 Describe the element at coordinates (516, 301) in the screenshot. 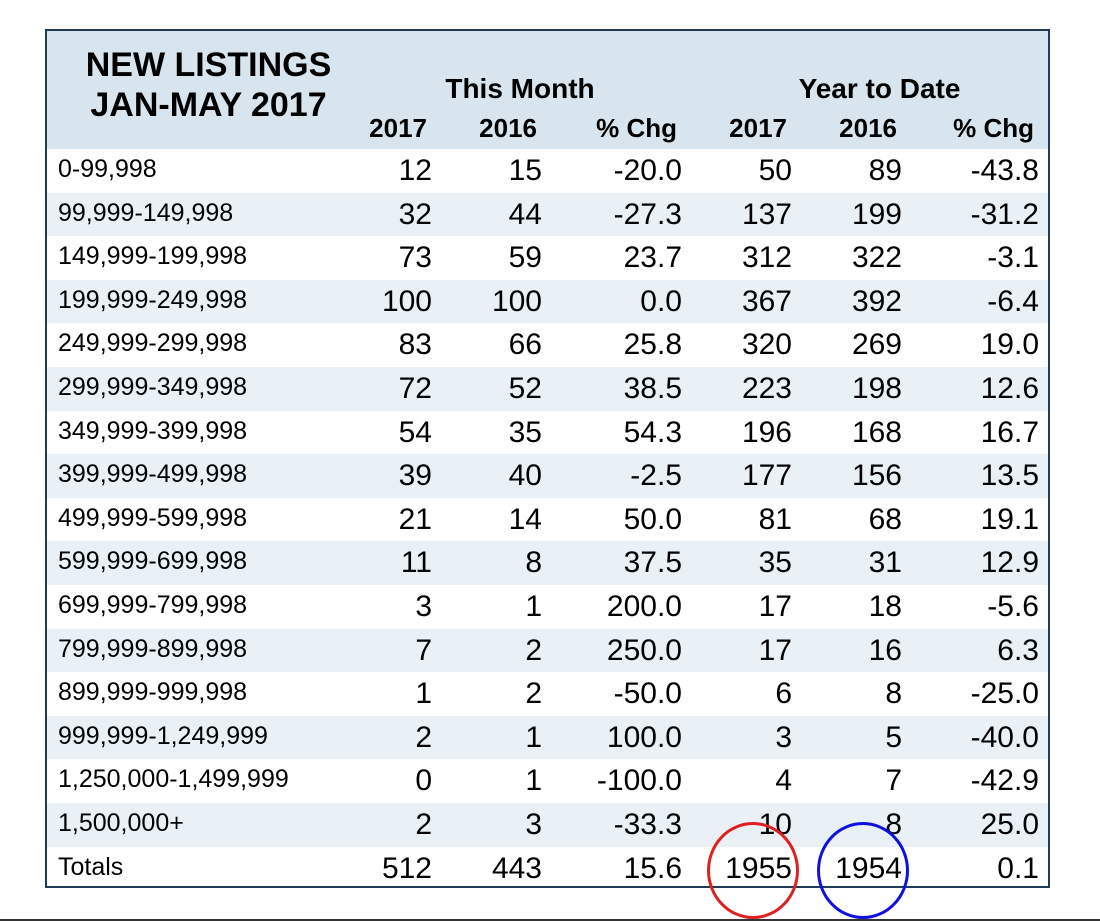

I see `cell-tm-2016: 100` at that location.